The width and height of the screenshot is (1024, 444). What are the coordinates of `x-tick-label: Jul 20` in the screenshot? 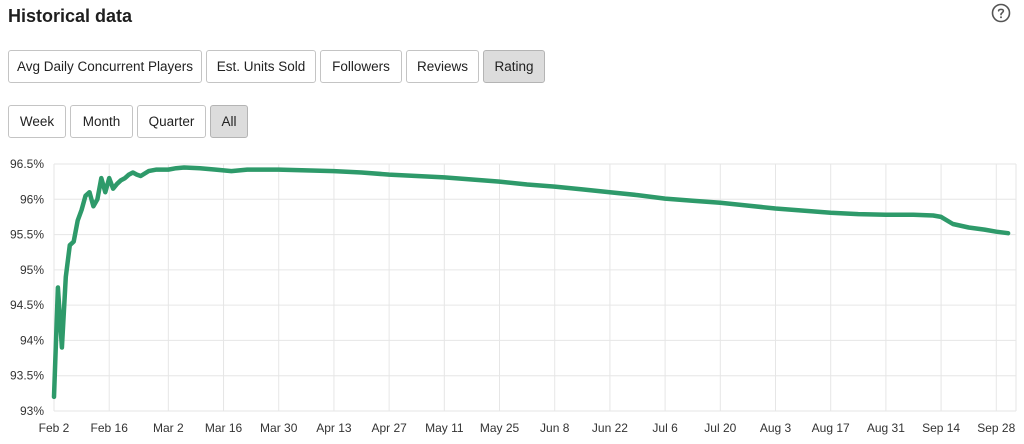 It's located at (720, 428).